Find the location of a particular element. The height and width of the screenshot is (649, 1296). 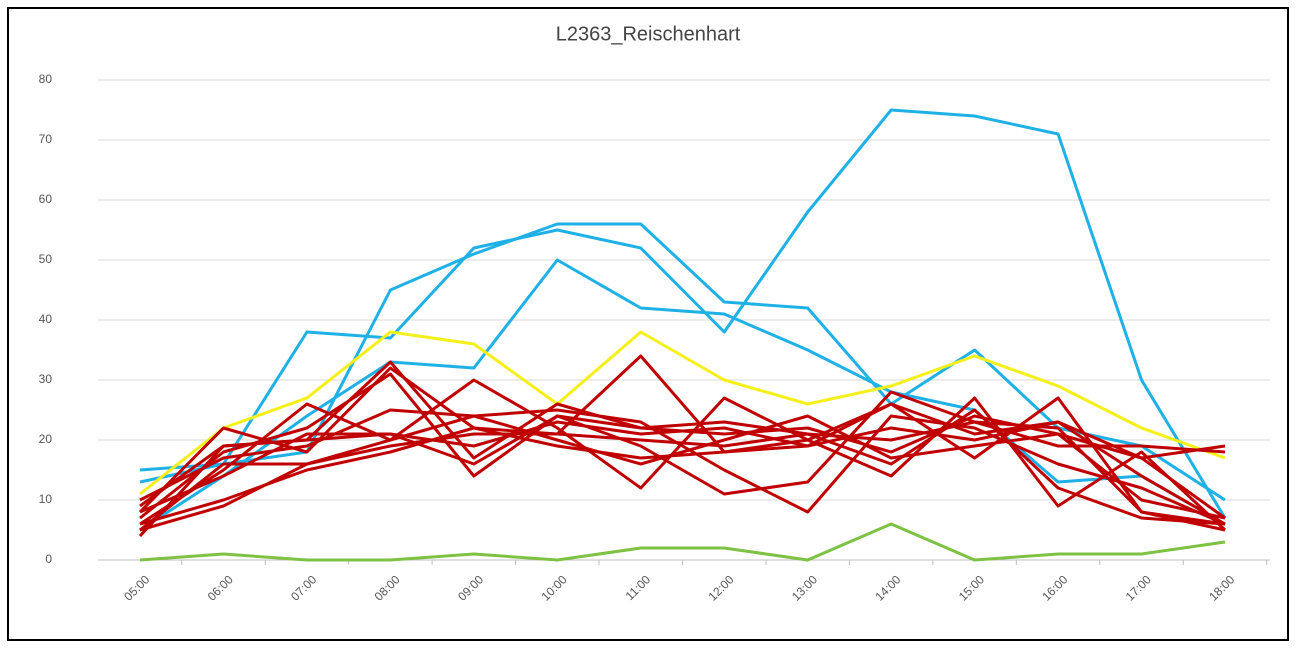

y-tick-label: 0 is located at coordinates (48, 559).